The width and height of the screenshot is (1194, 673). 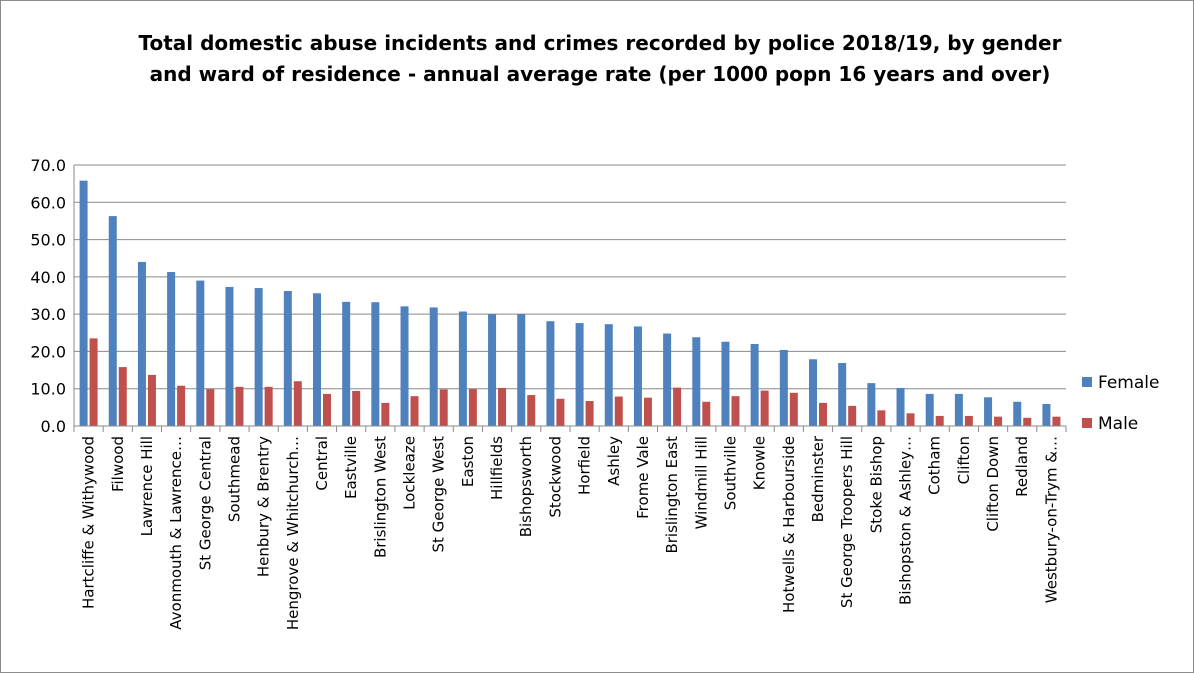 What do you see at coordinates (585, 465) in the screenshot?
I see `x-category-label: Horfield` at bounding box center [585, 465].